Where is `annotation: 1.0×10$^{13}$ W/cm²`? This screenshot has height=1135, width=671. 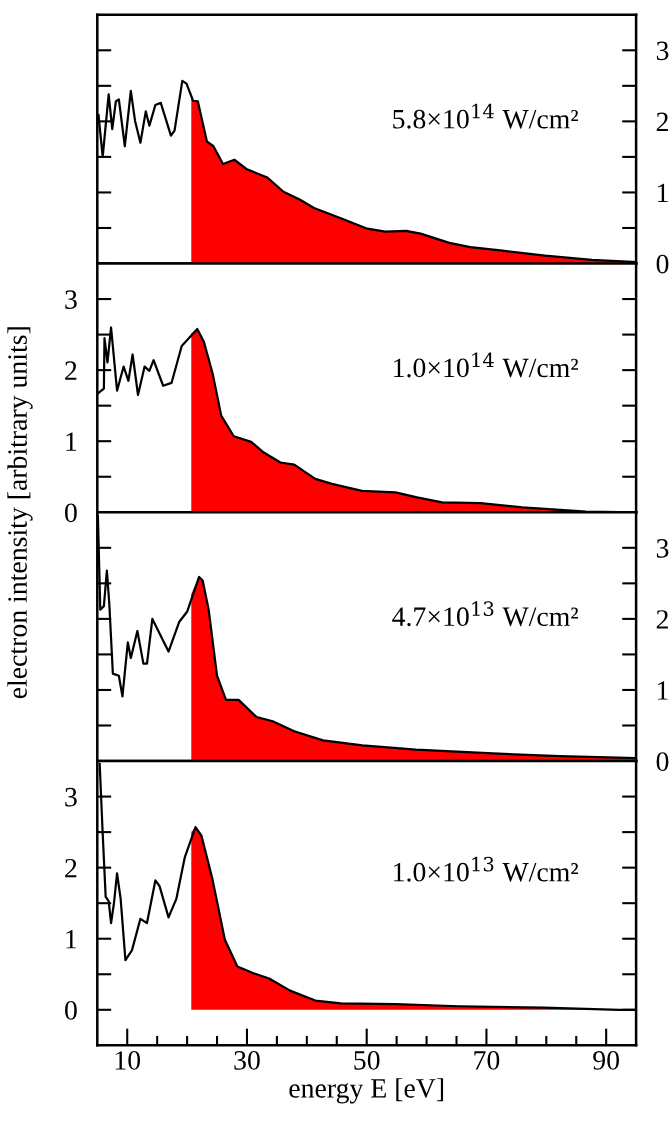
annotation: 1.0×10$^{13}$ W/cm² is located at coordinates (486, 869).